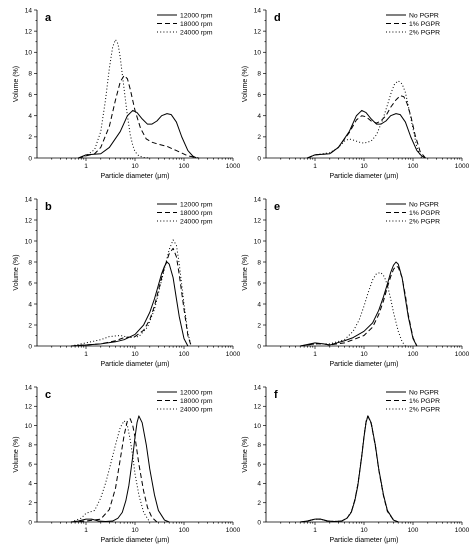 The image size is (474, 544). Describe the element at coordinates (276, 395) in the screenshot. I see `panel-label: f` at that location.